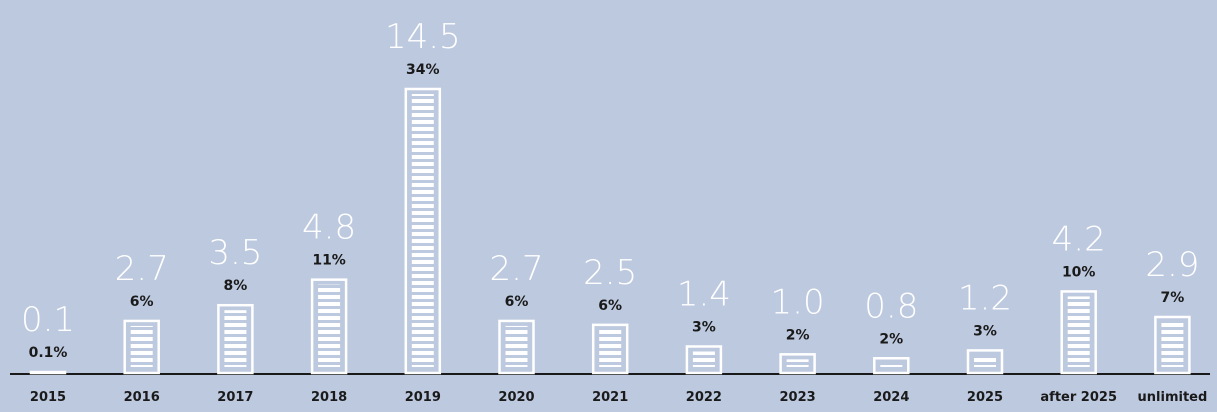 This screenshot has height=412, width=1217. Describe the element at coordinates (891, 397) in the screenshot. I see `x-tick-label: 2024` at that location.